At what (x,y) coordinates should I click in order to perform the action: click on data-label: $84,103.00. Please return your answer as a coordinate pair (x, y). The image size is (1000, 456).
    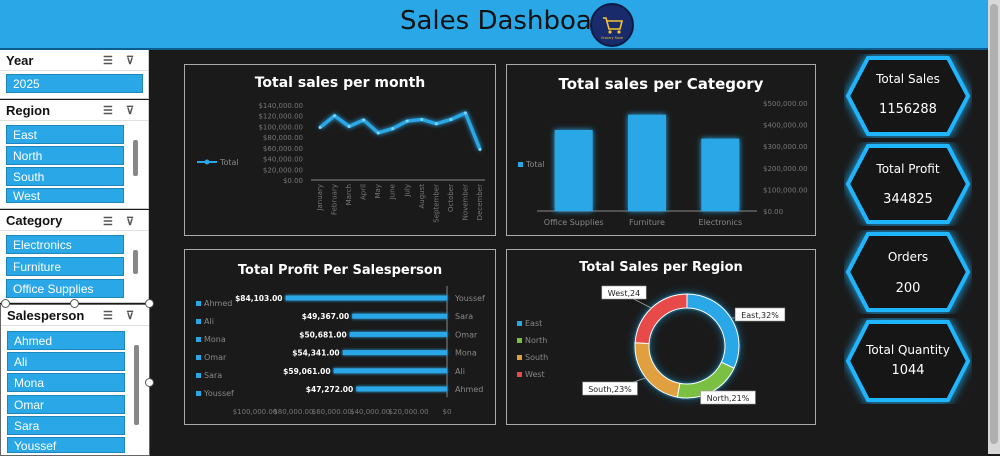
    Looking at the image, I should click on (258, 298).